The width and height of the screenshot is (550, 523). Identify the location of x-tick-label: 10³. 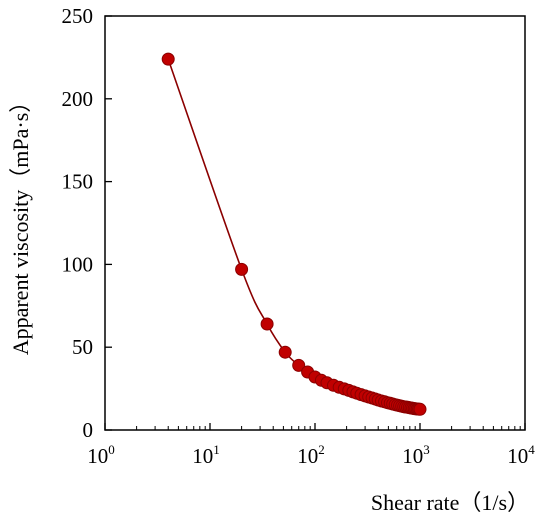
(416, 455).